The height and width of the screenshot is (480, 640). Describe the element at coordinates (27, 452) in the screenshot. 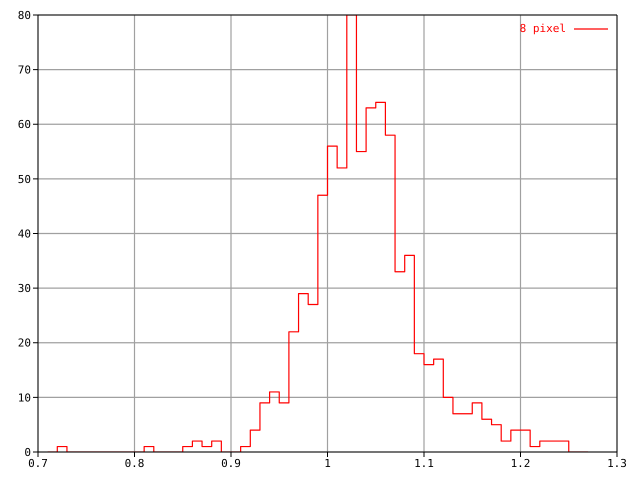

I see `y-tick-label: 0` at that location.